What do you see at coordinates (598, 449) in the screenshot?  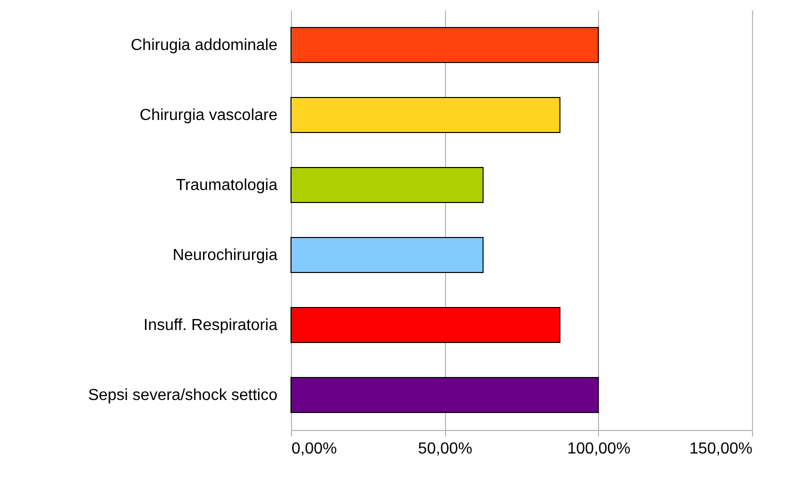 I see `x-tick-label: 100,00%` at bounding box center [598, 449].